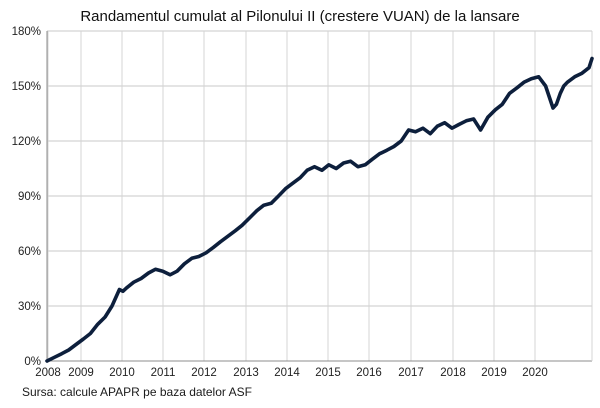 This screenshot has height=408, width=600. What do you see at coordinates (328, 373) in the screenshot?
I see `x-tick-label: 2015` at bounding box center [328, 373].